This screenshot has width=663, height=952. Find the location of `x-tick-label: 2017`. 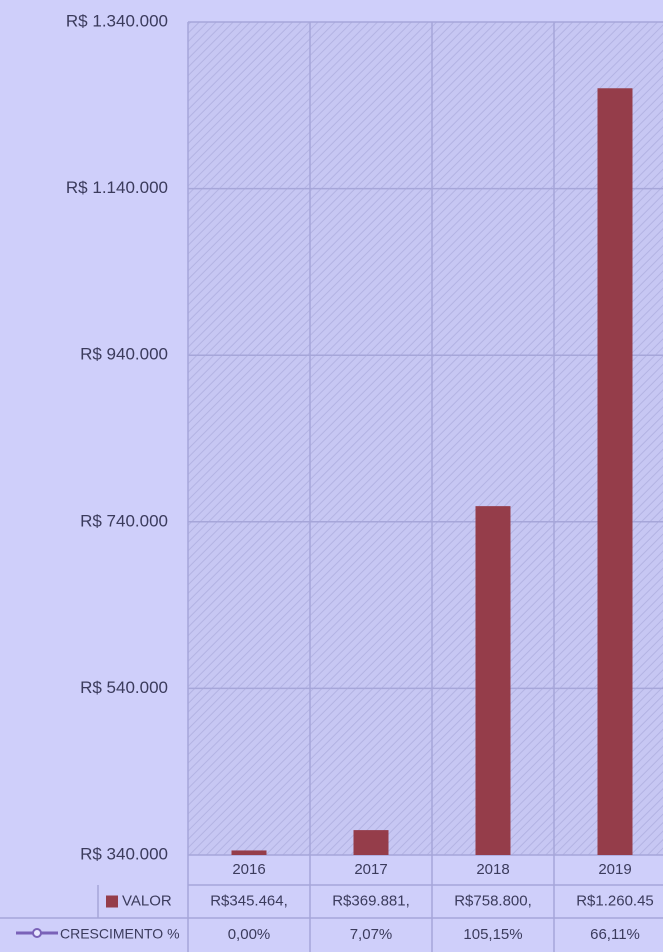

x-tick-label: 2017 is located at coordinates (370, 869).